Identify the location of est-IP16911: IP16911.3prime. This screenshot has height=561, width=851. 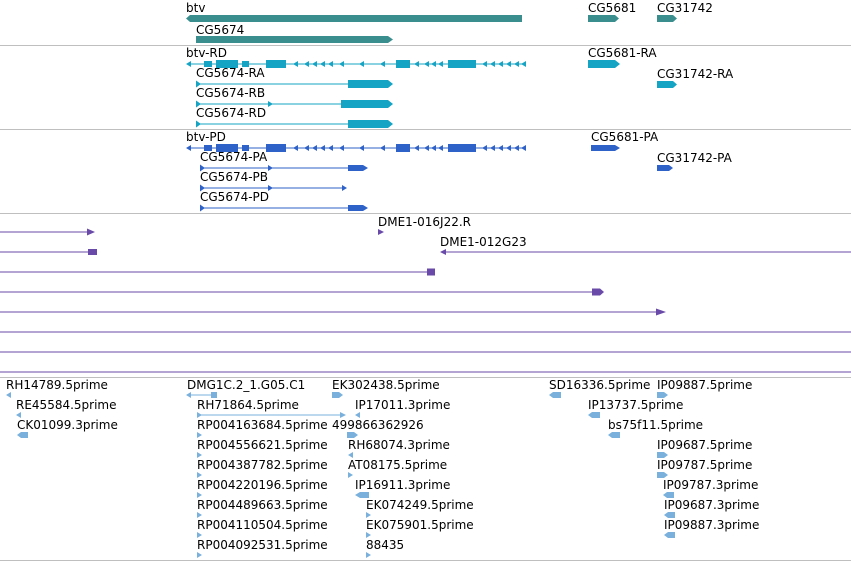
(402, 488).